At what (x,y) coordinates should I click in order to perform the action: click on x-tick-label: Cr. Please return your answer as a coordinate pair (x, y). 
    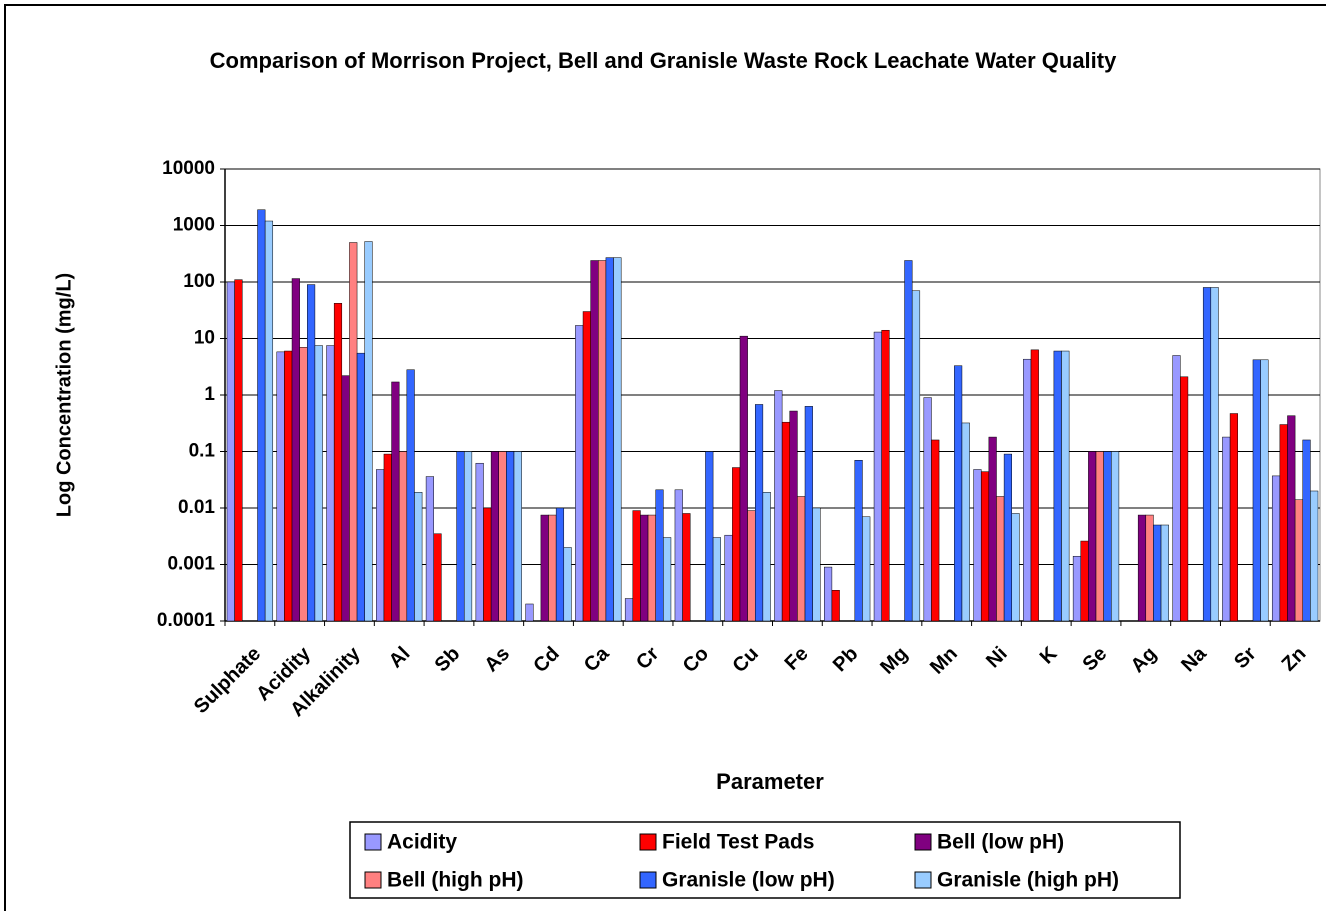
    Looking at the image, I should click on (647, 658).